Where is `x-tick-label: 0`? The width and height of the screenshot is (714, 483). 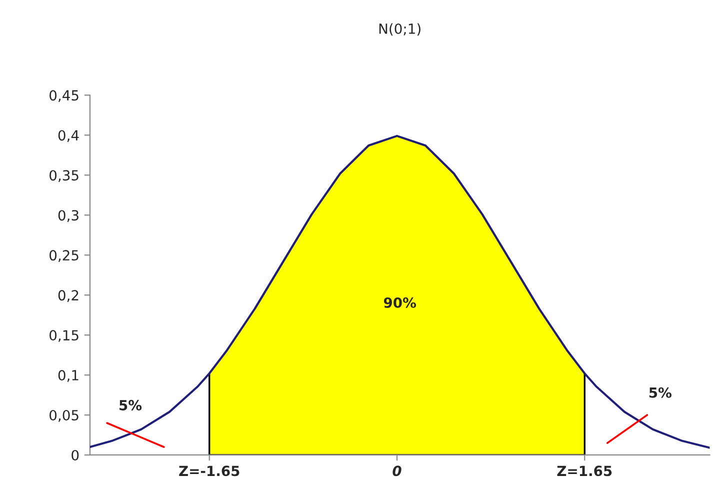
x-tick-label: 0 is located at coordinates (397, 471).